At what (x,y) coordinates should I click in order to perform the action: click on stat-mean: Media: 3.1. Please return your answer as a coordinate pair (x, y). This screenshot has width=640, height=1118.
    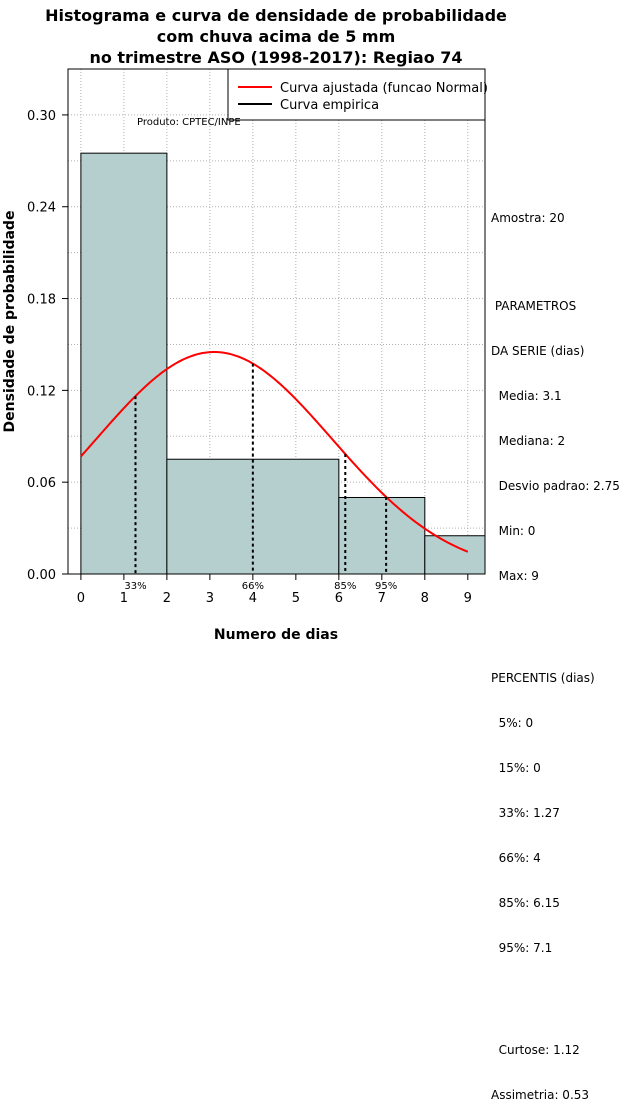
    Looking at the image, I should click on (526, 396).